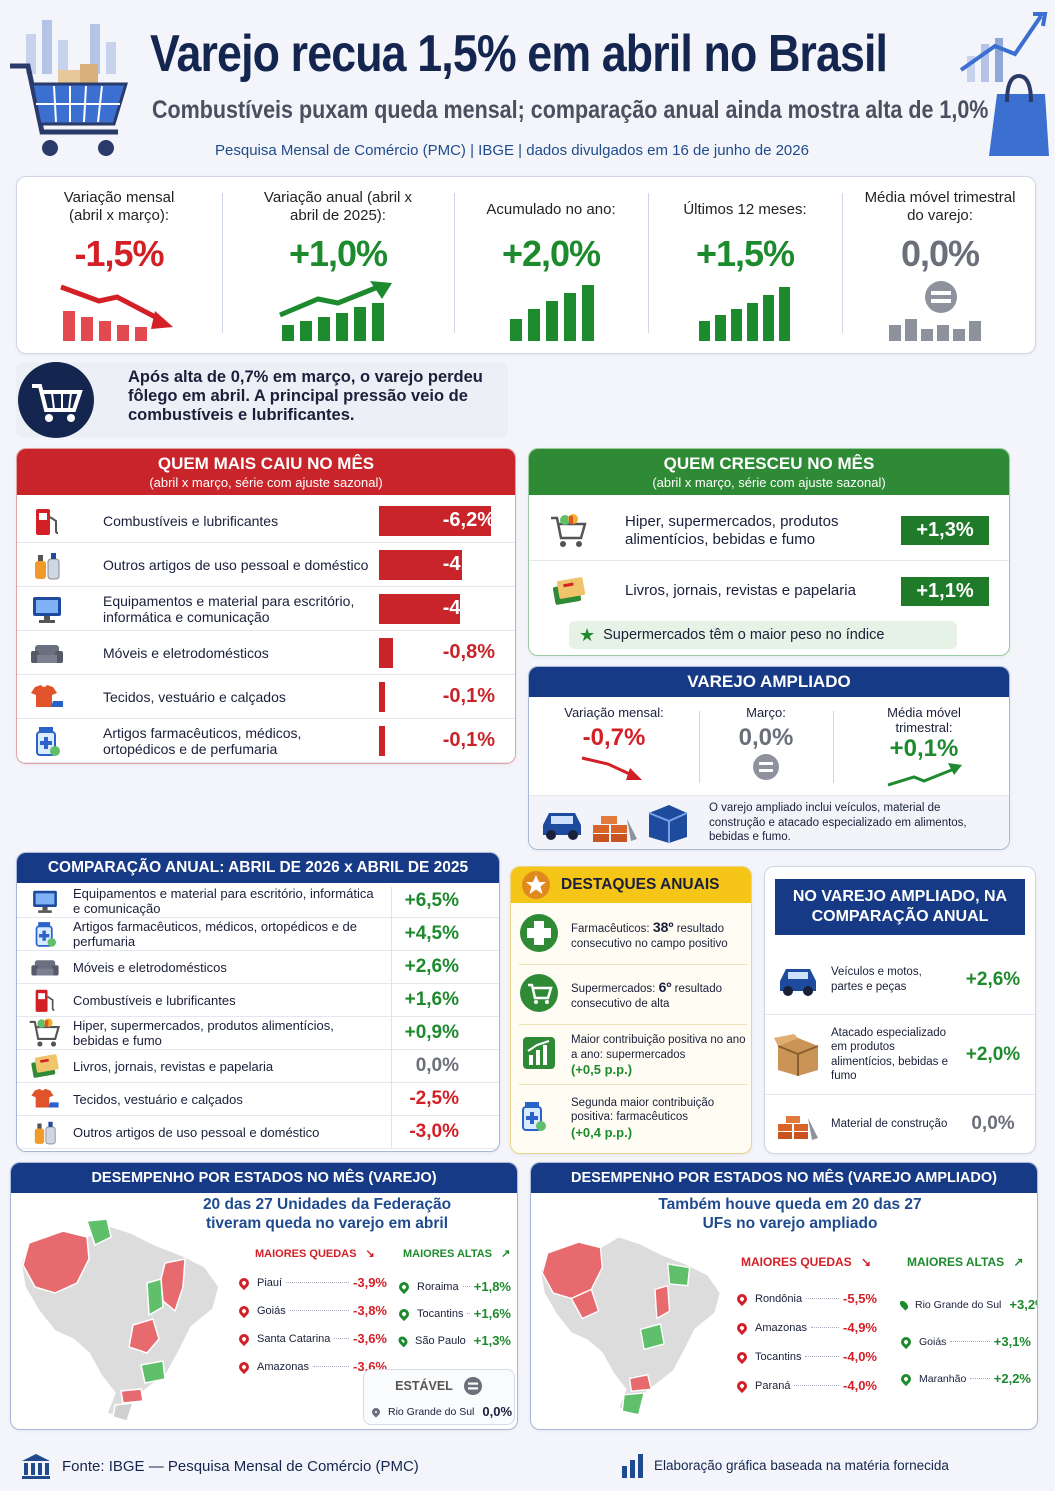 This screenshot has width=1055, height=1491. Describe the element at coordinates (806, 1262) in the screenshot. I see `ampliado-falls-label: MAIORES QUEDAS ↘` at that location.